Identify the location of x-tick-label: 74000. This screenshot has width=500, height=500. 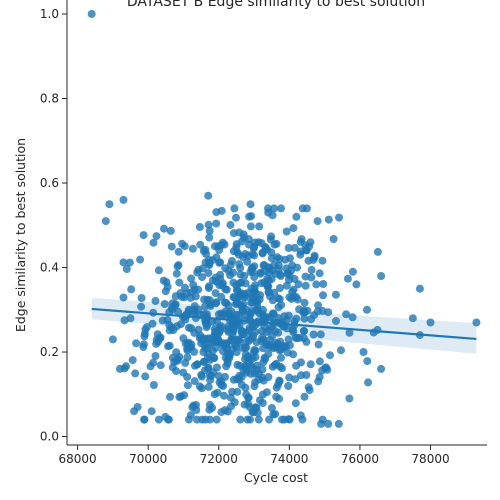
(289, 459).